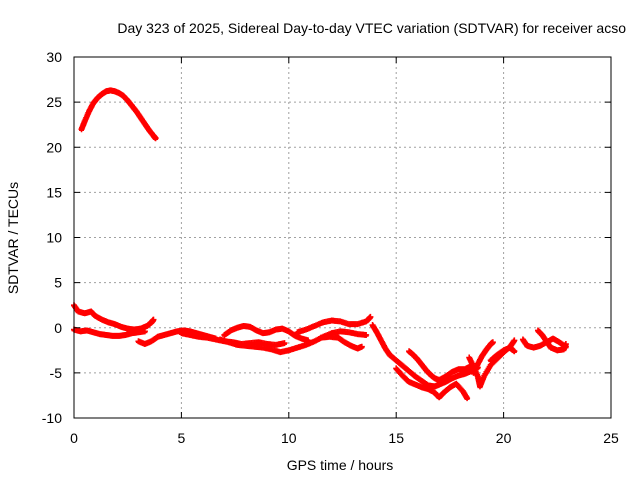  I want to click on series-band-e, so click(266, 333).